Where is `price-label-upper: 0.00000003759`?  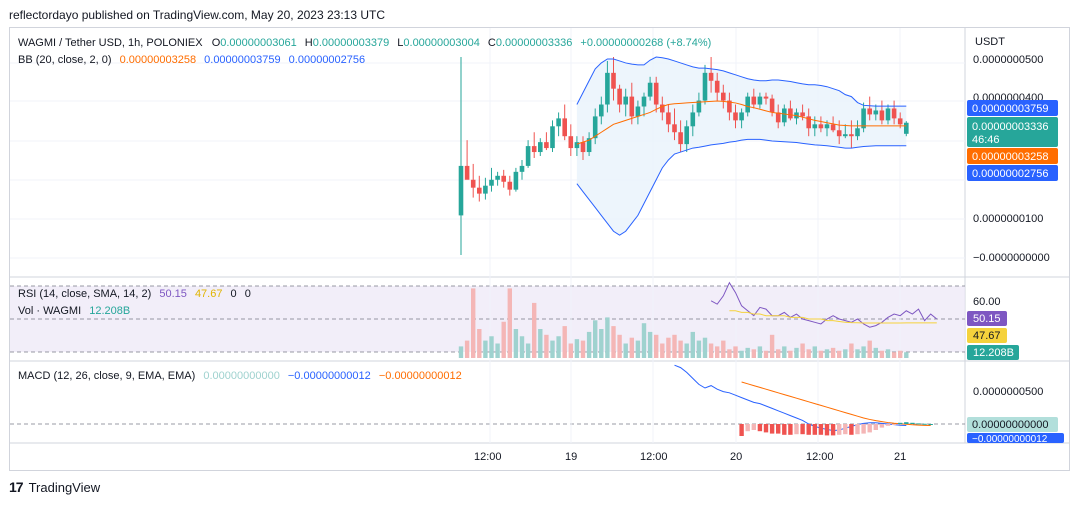 price-label-upper: 0.00000003759 is located at coordinates (1010, 109).